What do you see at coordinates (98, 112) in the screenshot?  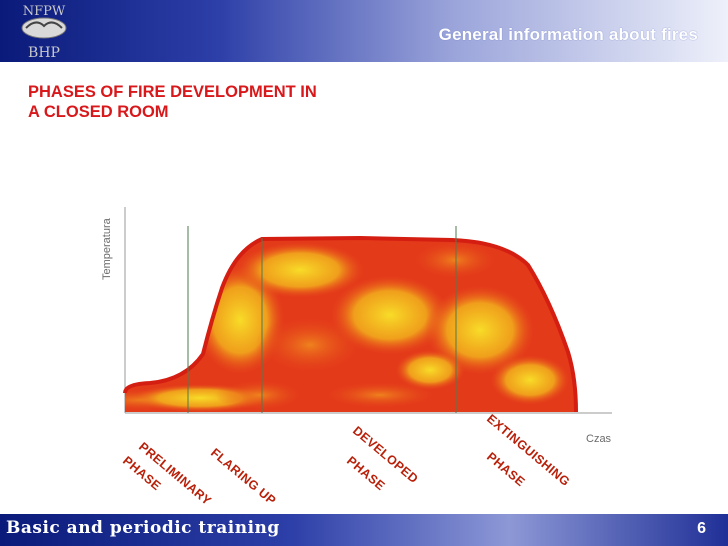 I see `slide-title-line-2: A CLOSED ROOM` at bounding box center [98, 112].